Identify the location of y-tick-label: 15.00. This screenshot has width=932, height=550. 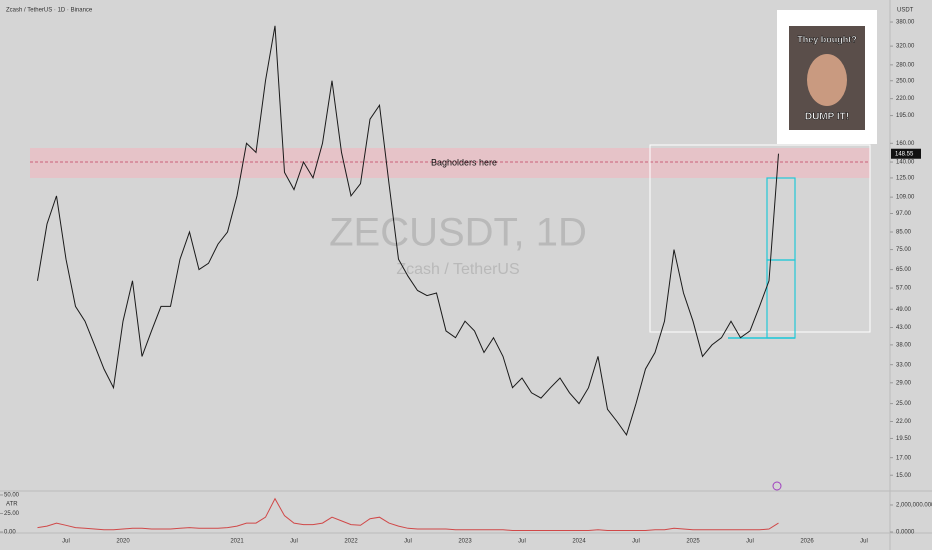
(904, 476).